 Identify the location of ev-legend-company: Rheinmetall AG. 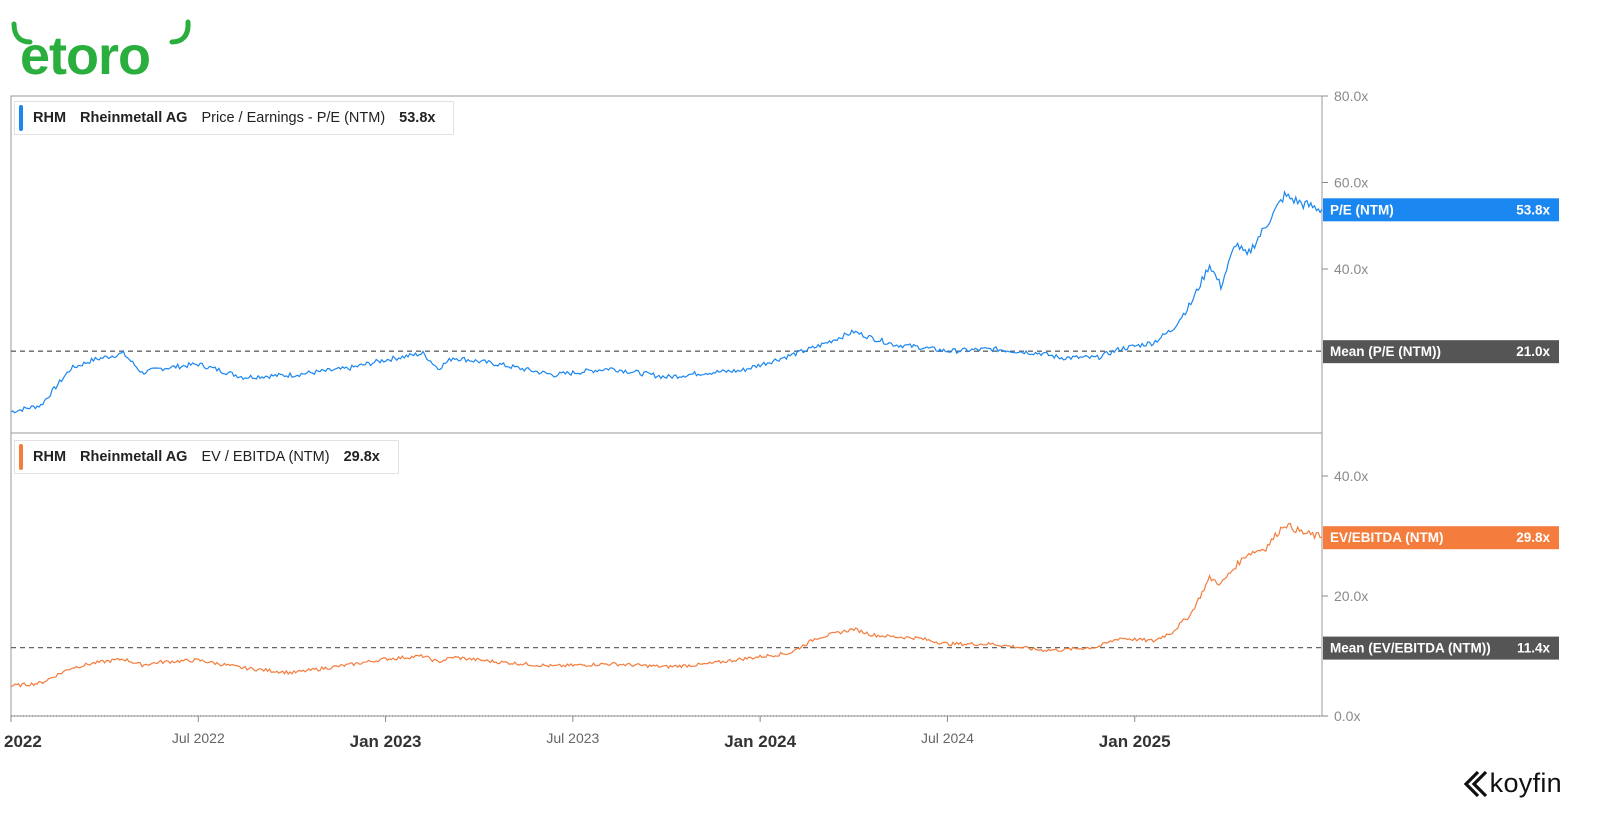
(134, 457).